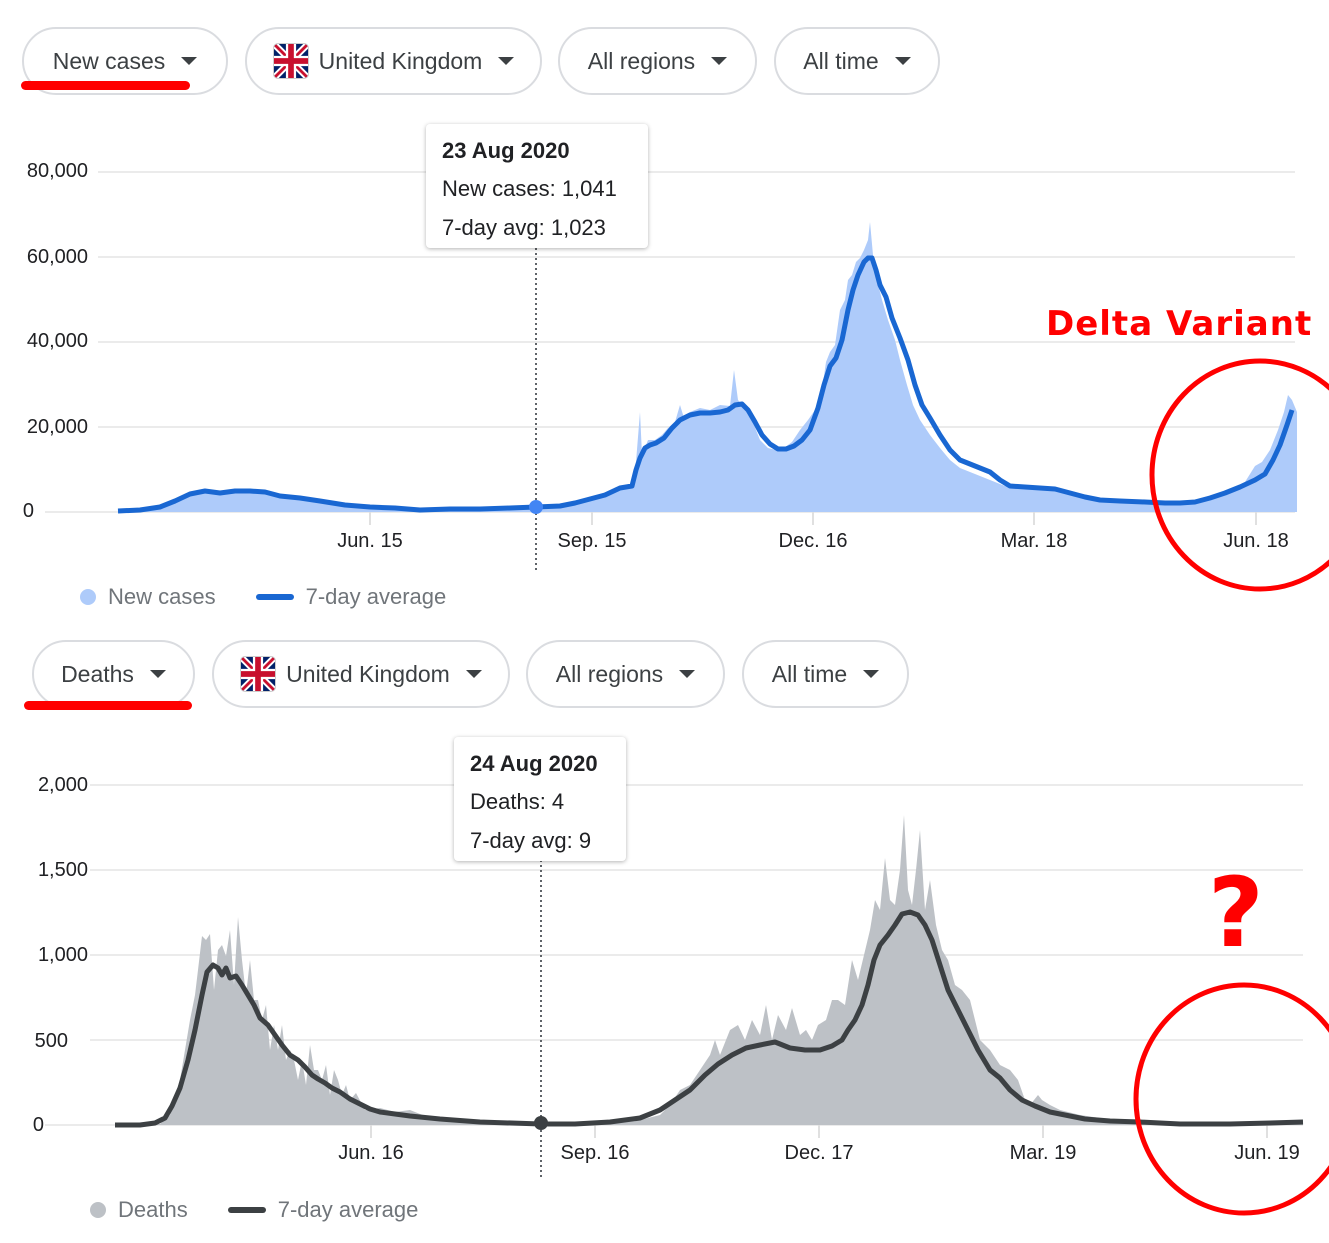 The height and width of the screenshot is (1243, 1329). I want to click on tooltip-date: 24 Aug 2020, so click(534, 763).